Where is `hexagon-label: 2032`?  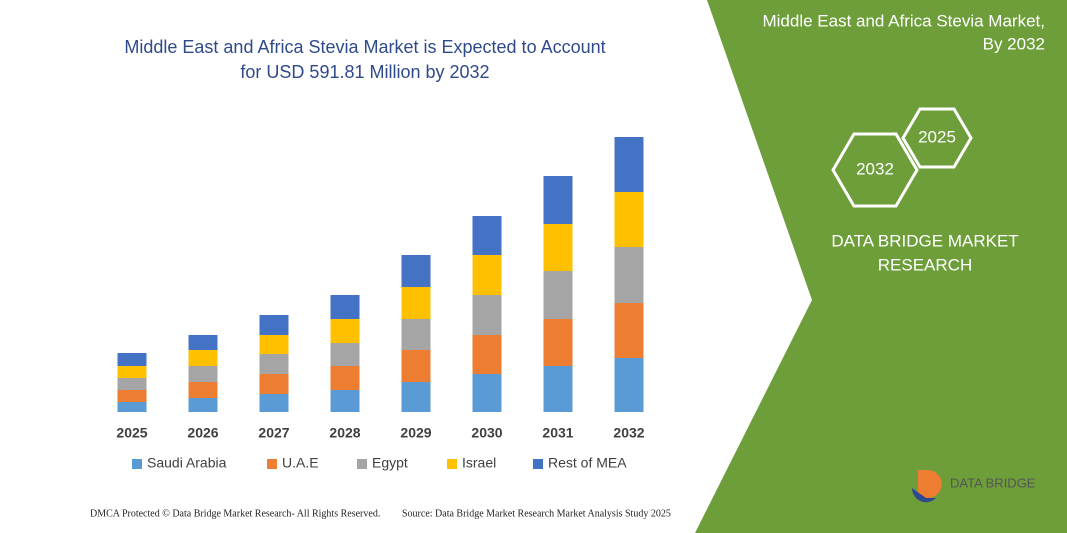
hexagon-label: 2032 is located at coordinates (875, 168).